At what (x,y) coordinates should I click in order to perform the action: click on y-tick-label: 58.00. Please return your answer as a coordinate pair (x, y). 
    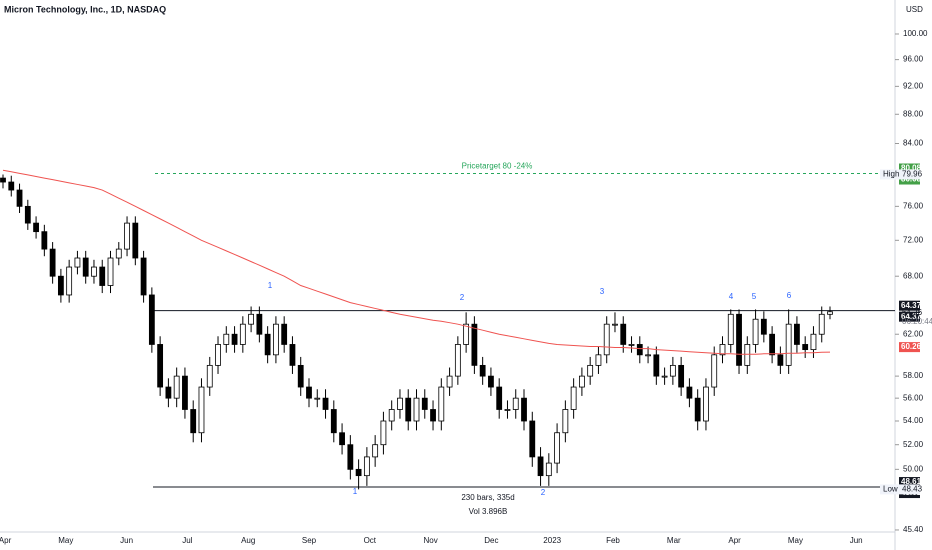
    Looking at the image, I should click on (913, 375).